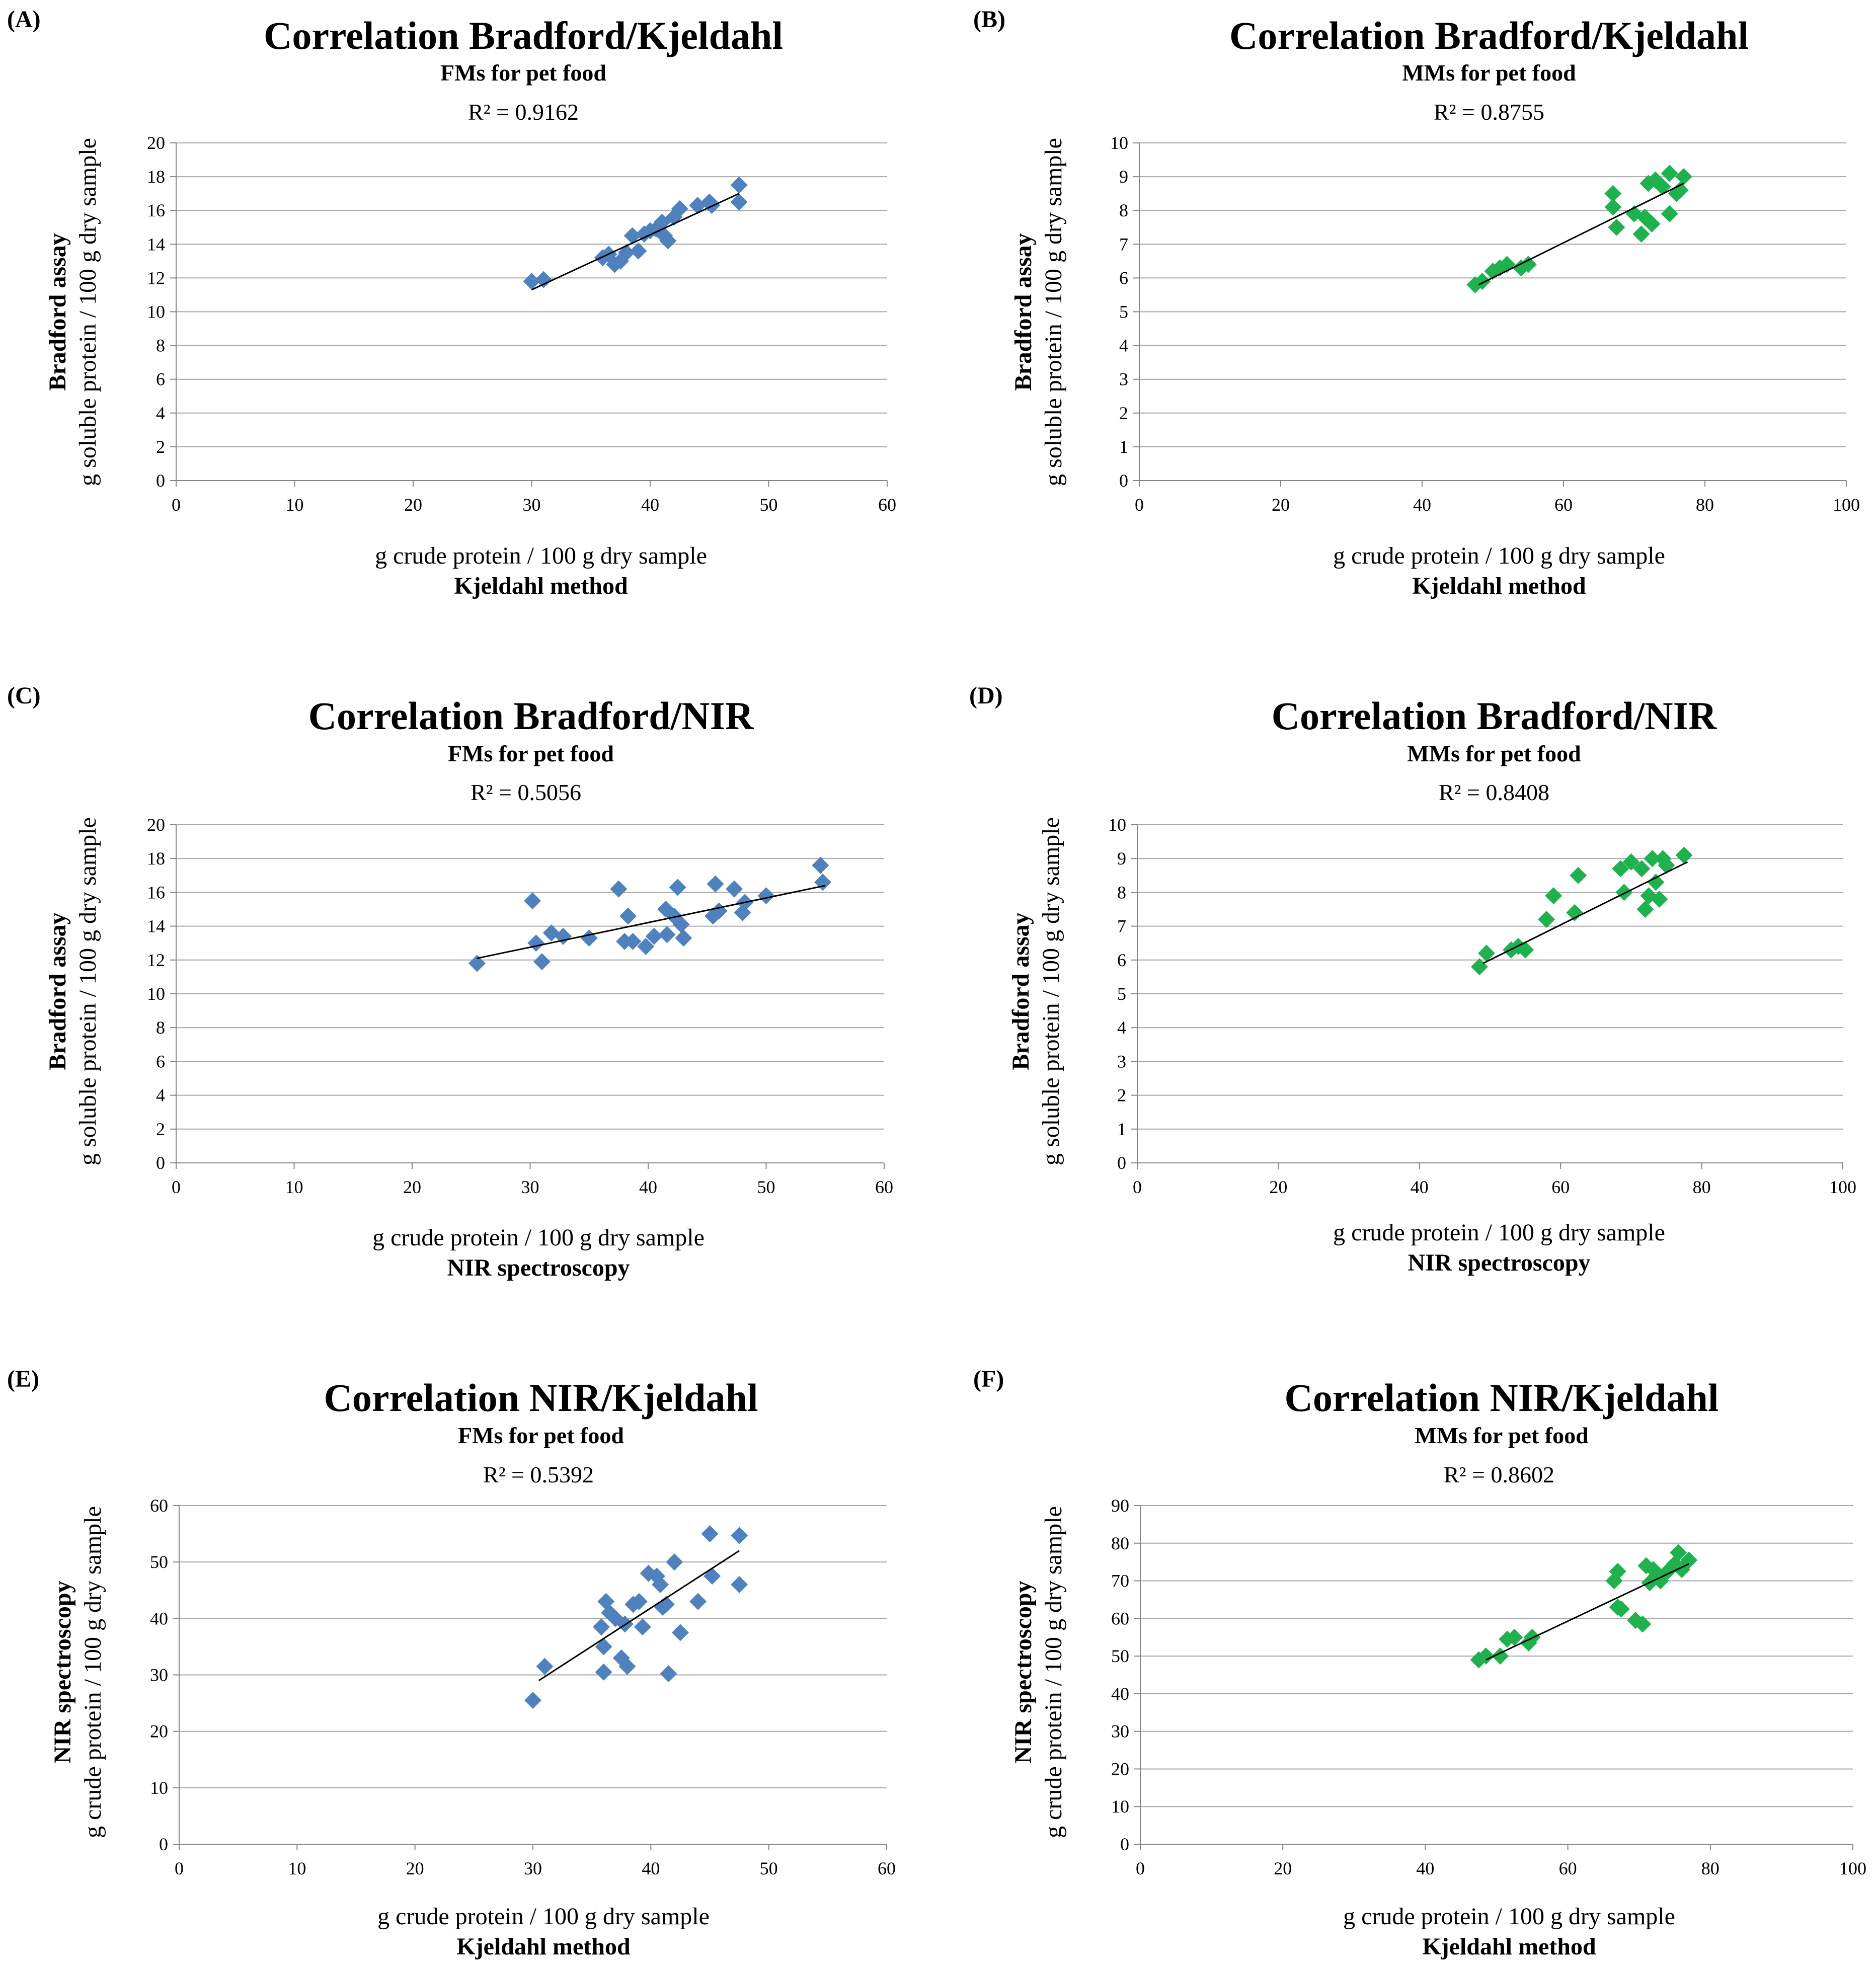 This screenshot has height=1967, width=1876. Describe the element at coordinates (1494, 716) in the screenshot. I see `chart-title: Correlation Bradford/NIR` at that location.